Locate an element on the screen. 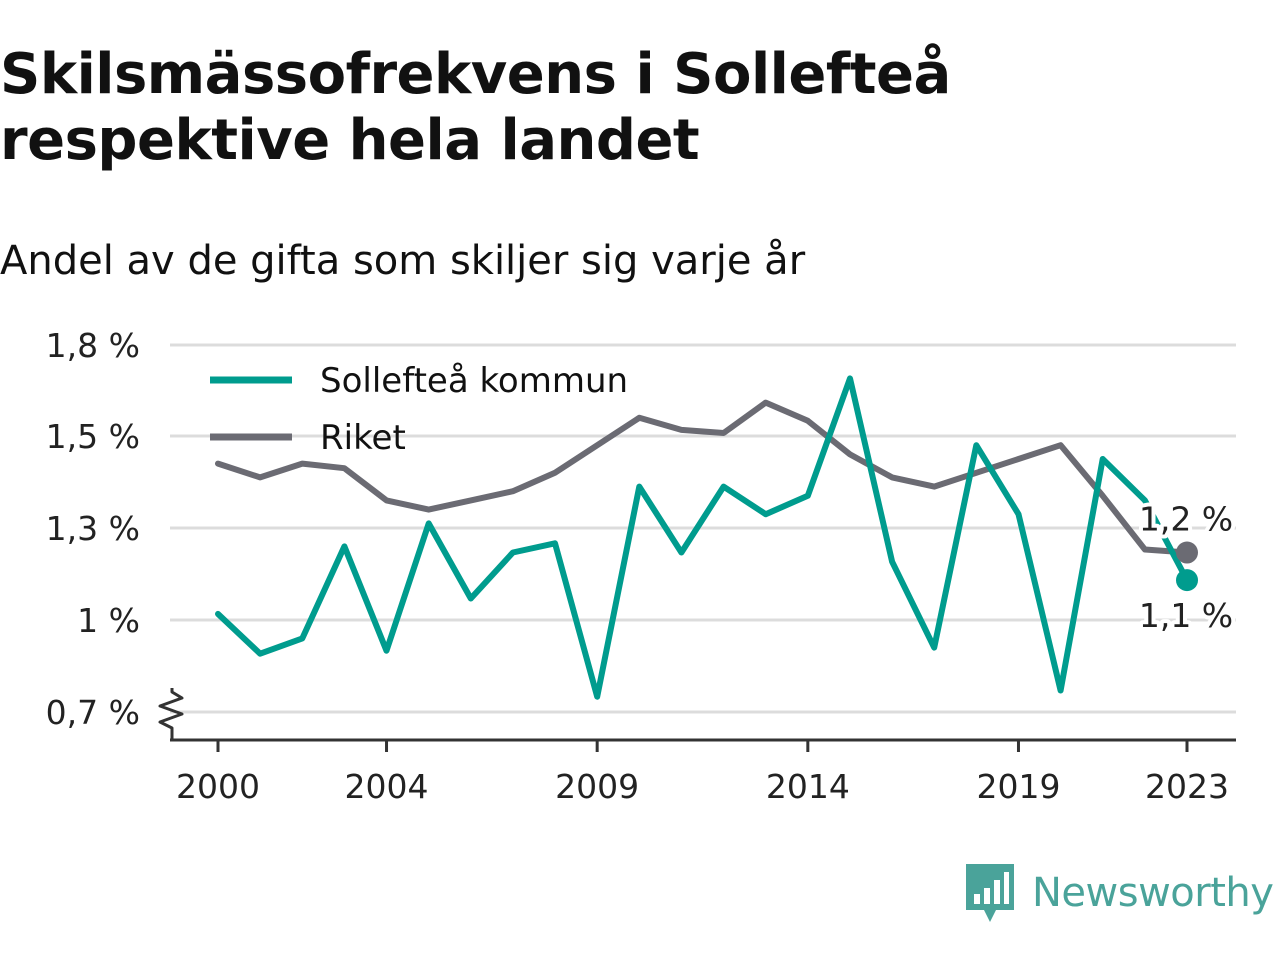 This screenshot has width=1280, height=960. x-tick-label: 2004 is located at coordinates (387, 786).